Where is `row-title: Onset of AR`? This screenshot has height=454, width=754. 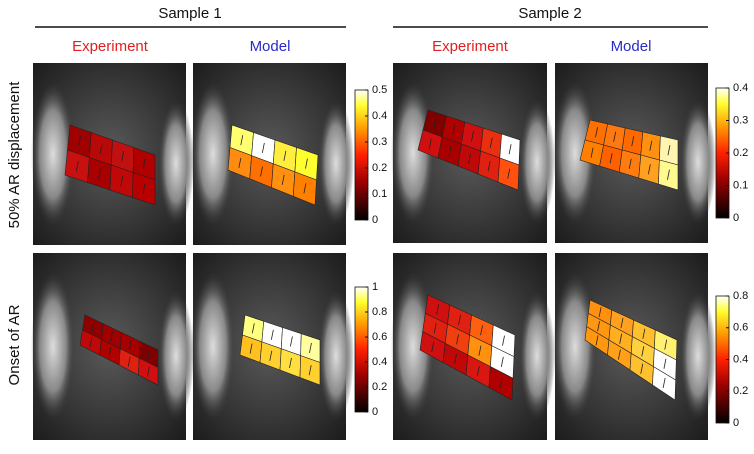 row-title: Onset of AR is located at coordinates (14, 344).